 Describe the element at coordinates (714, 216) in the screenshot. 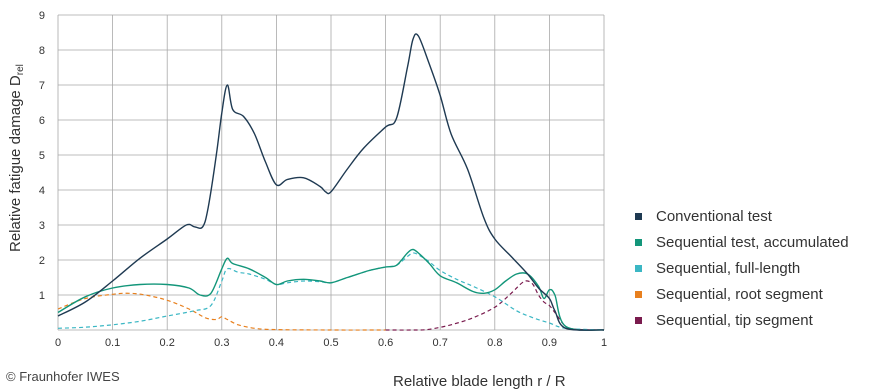

I see `legend-label: Conventional test` at that location.